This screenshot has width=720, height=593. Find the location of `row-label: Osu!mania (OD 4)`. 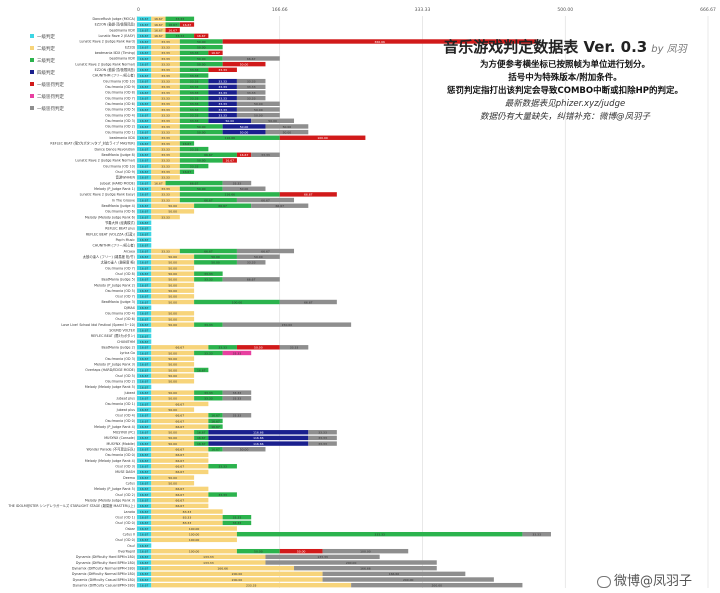

row-label: Osu!mania (OD 4) is located at coordinates (120, 115).